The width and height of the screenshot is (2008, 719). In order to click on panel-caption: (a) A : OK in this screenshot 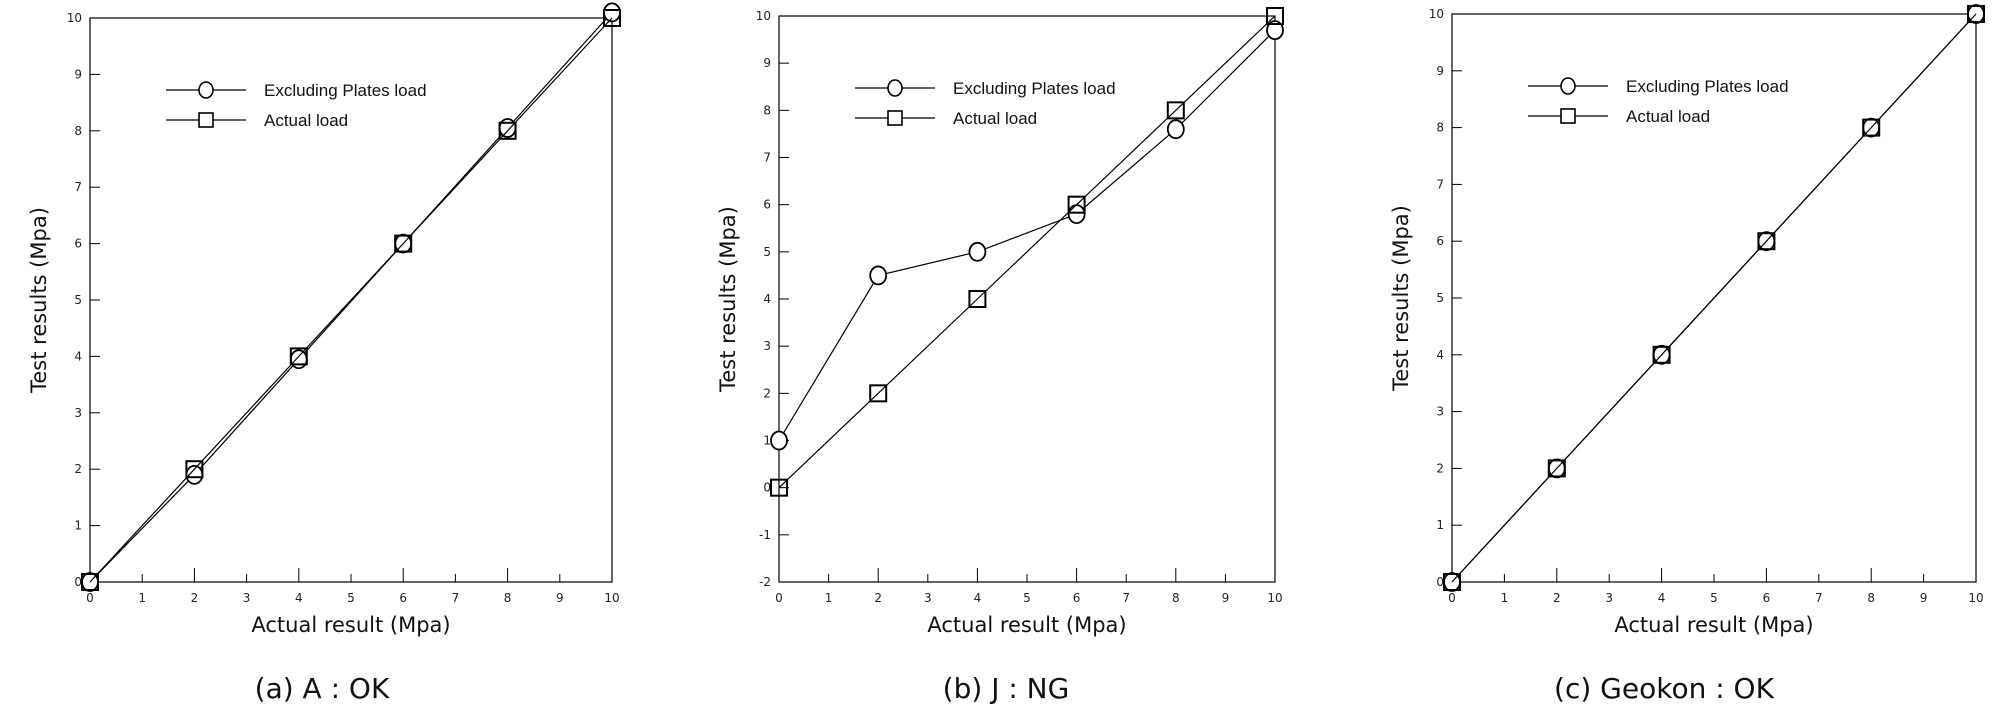, I will do `click(322, 688)`.